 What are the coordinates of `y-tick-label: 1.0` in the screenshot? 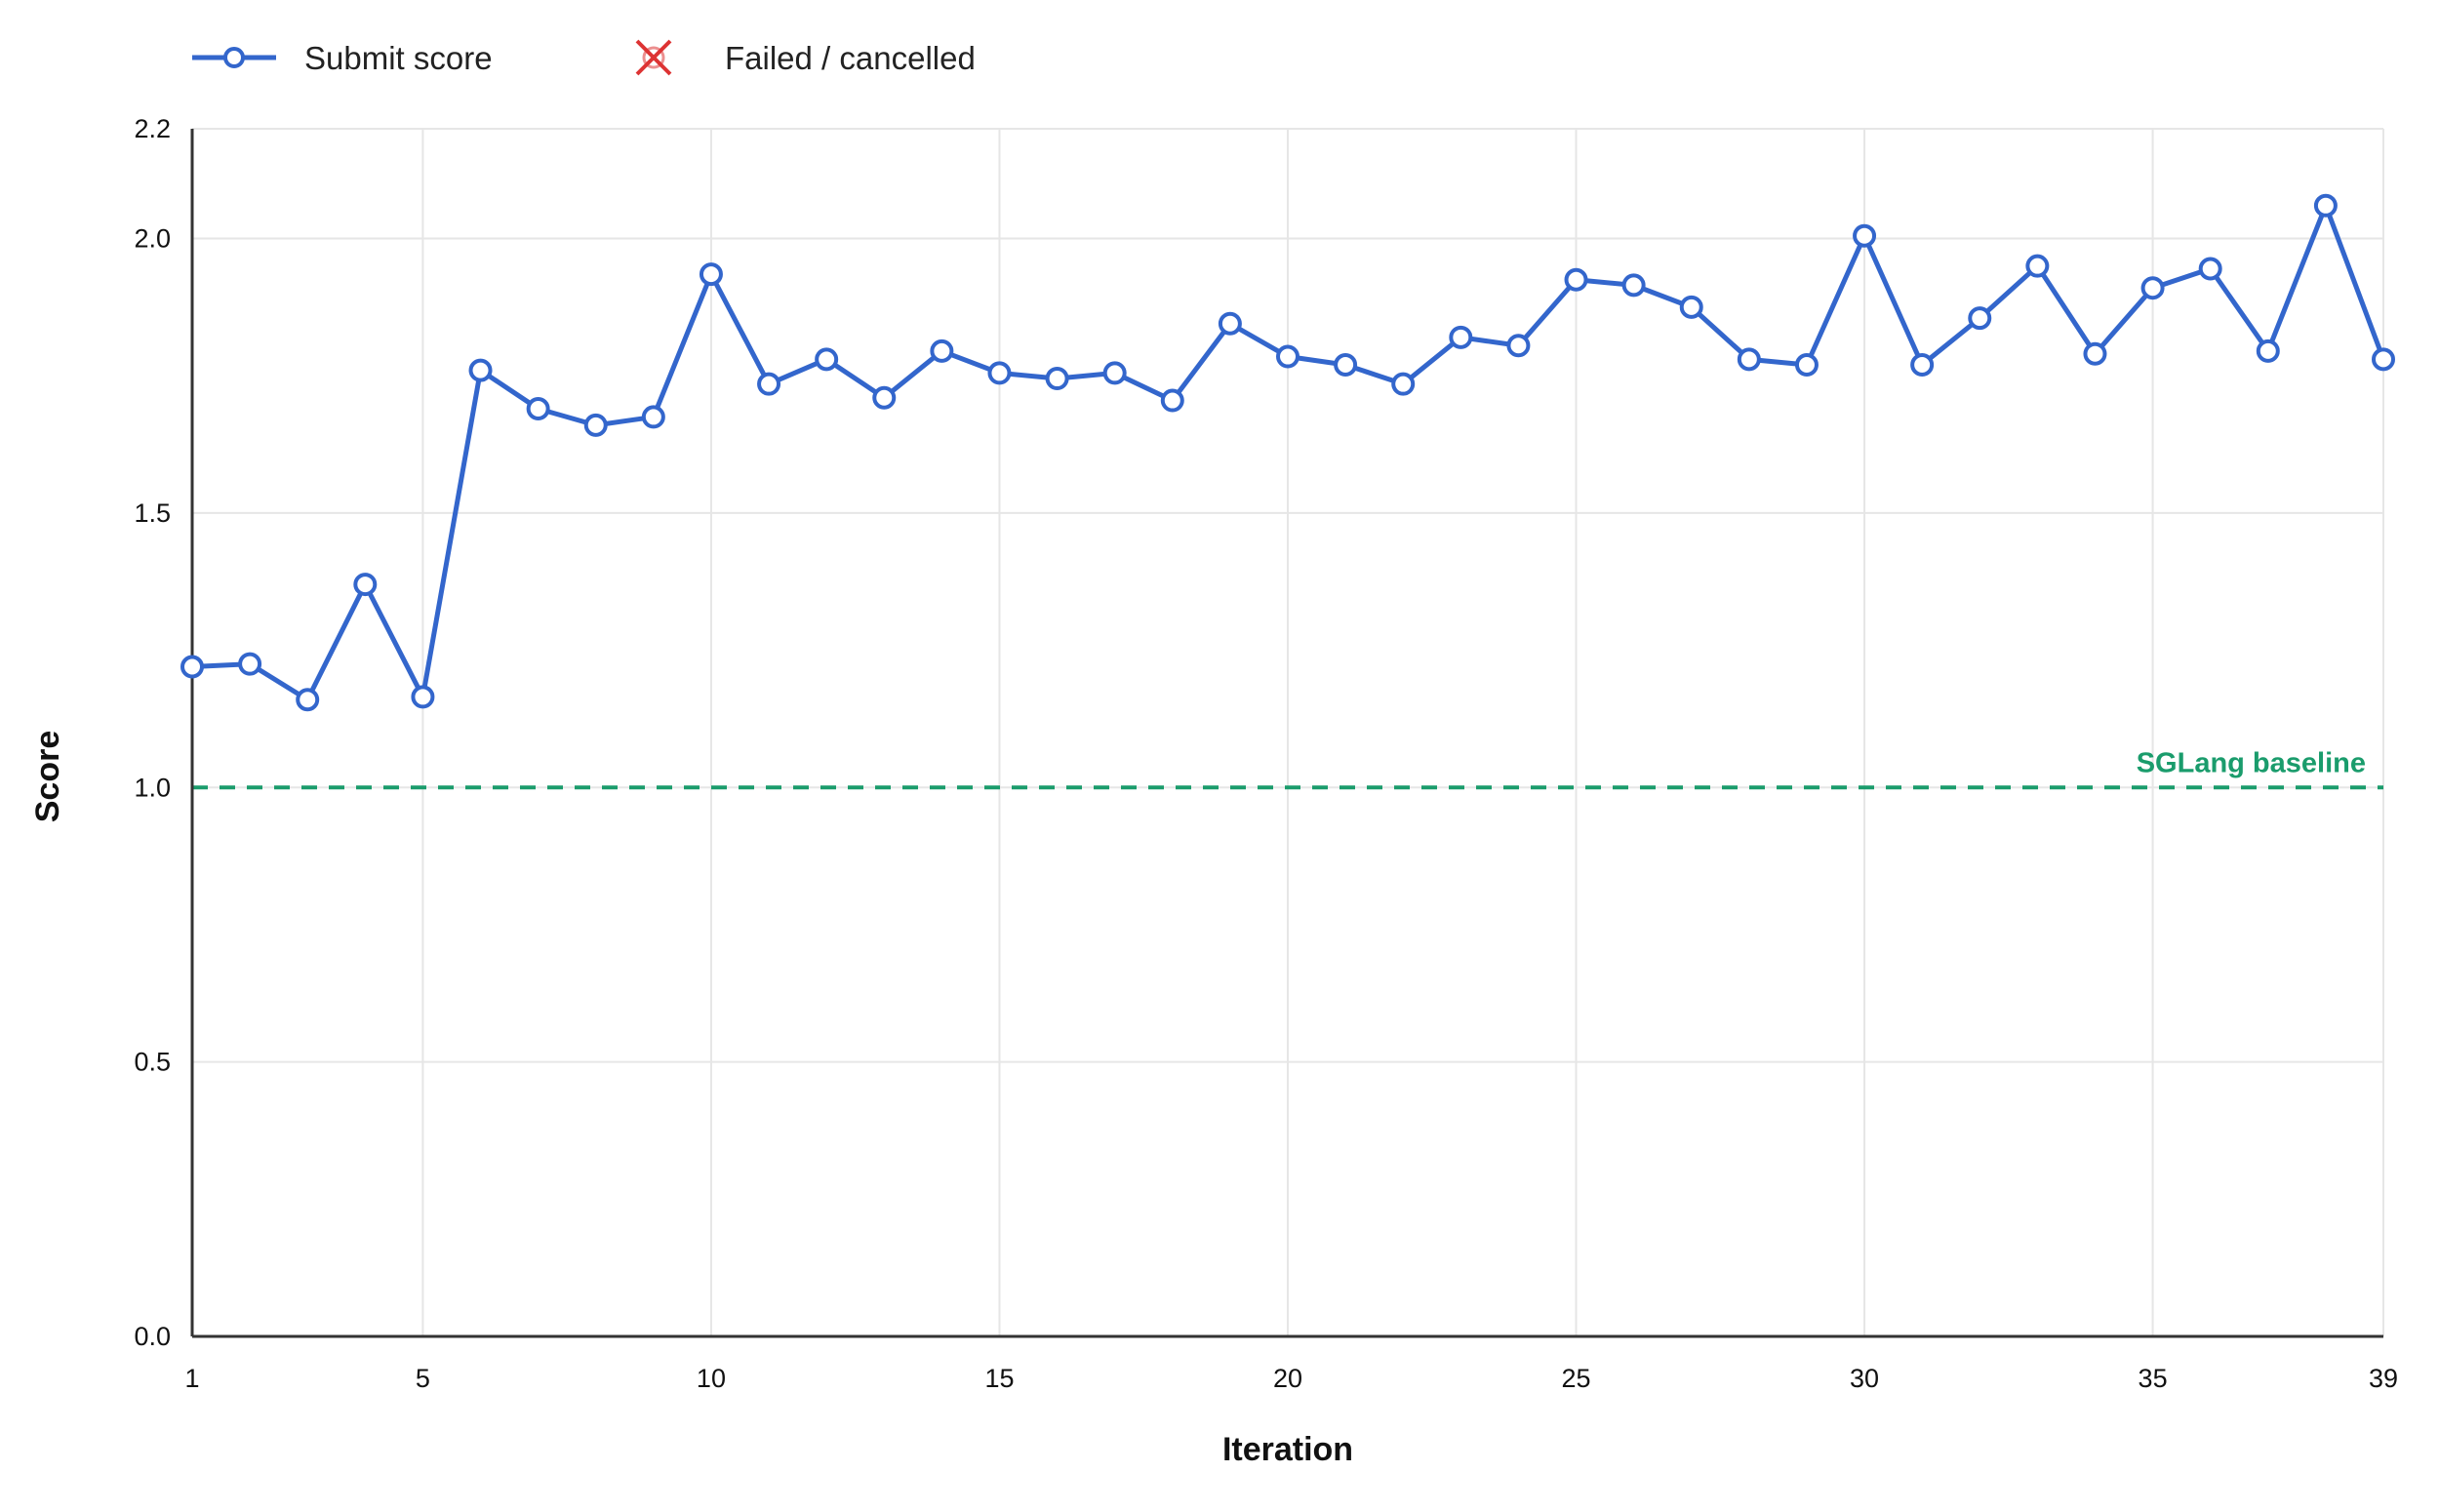 It's located at (153, 787).